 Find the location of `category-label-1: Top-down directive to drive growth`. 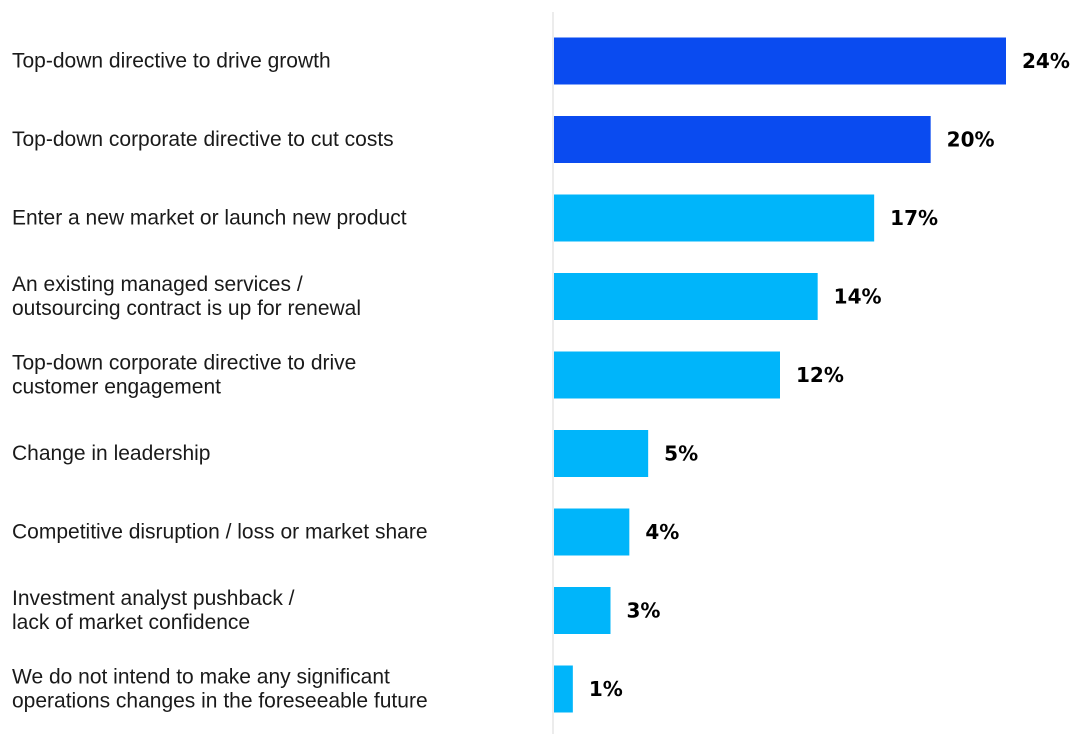

category-label-1: Top-down directive to drive growth is located at coordinates (171, 61).